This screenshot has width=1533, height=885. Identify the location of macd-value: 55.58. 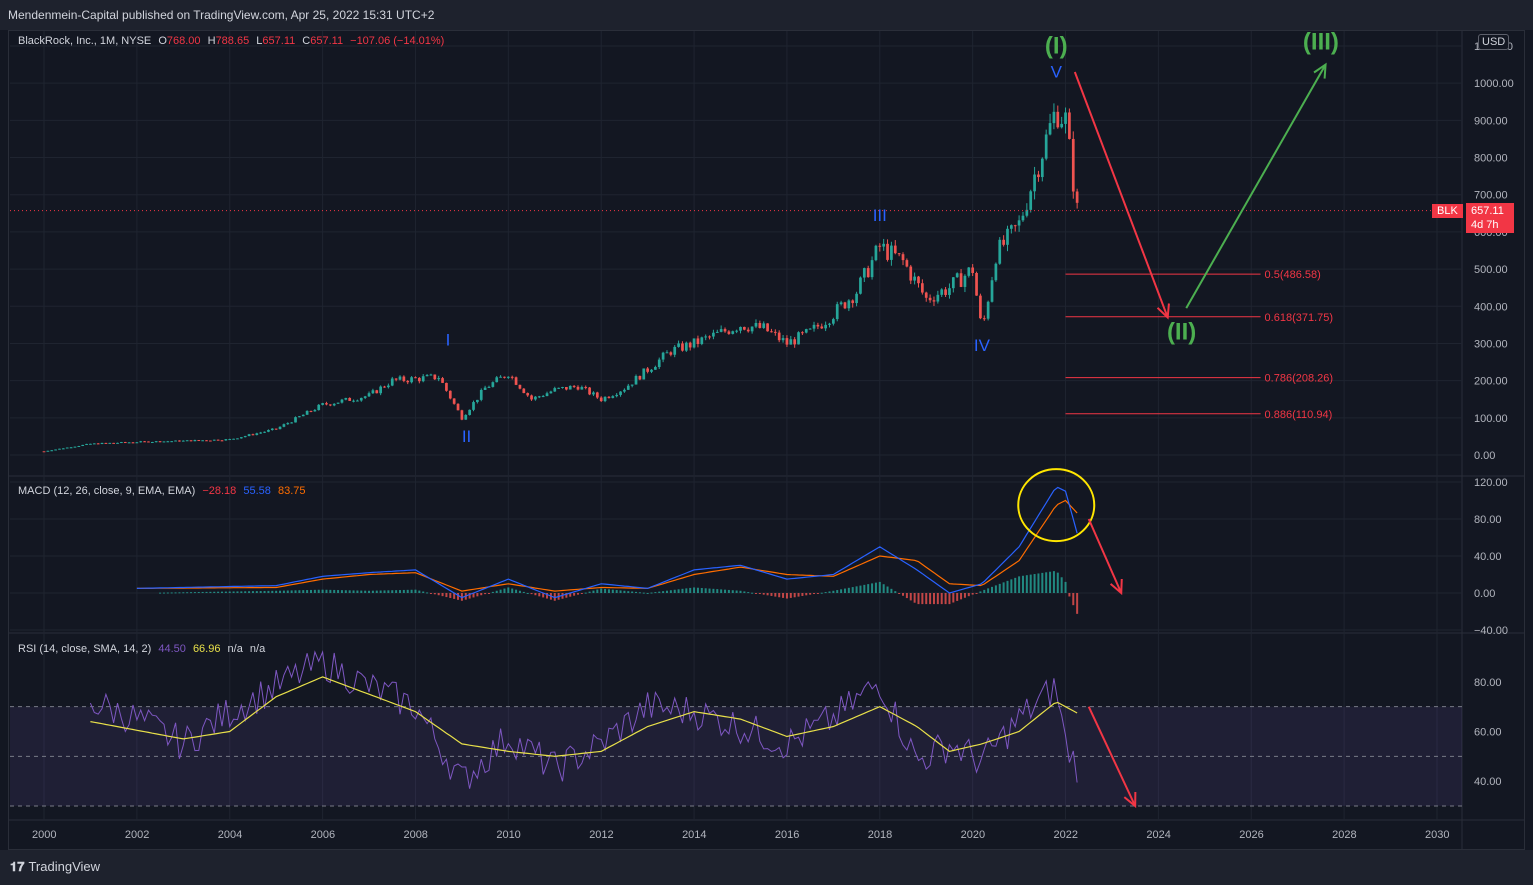
(257, 491).